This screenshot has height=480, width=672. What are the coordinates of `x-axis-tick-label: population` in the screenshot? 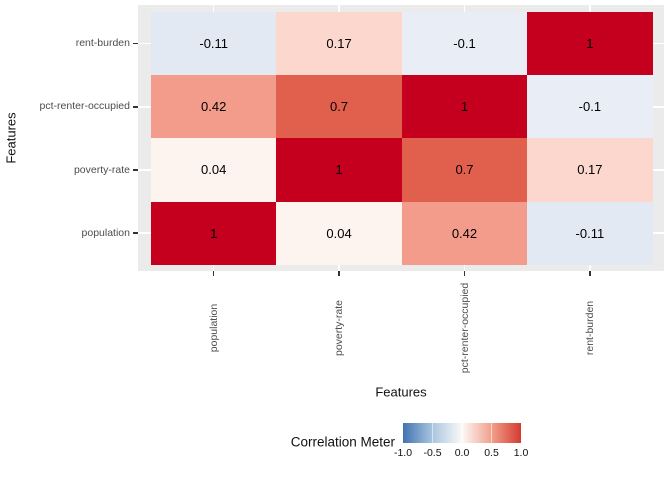 It's located at (213, 328).